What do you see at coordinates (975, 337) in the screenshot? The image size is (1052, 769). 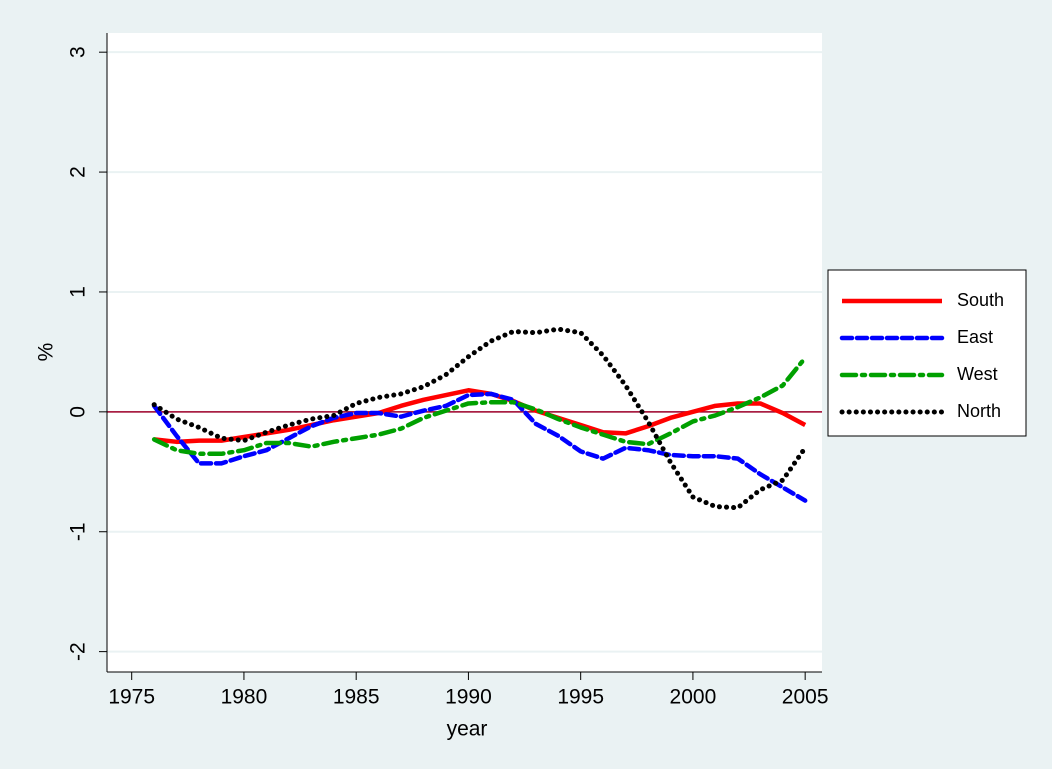 I see `legend-label: East` at bounding box center [975, 337].